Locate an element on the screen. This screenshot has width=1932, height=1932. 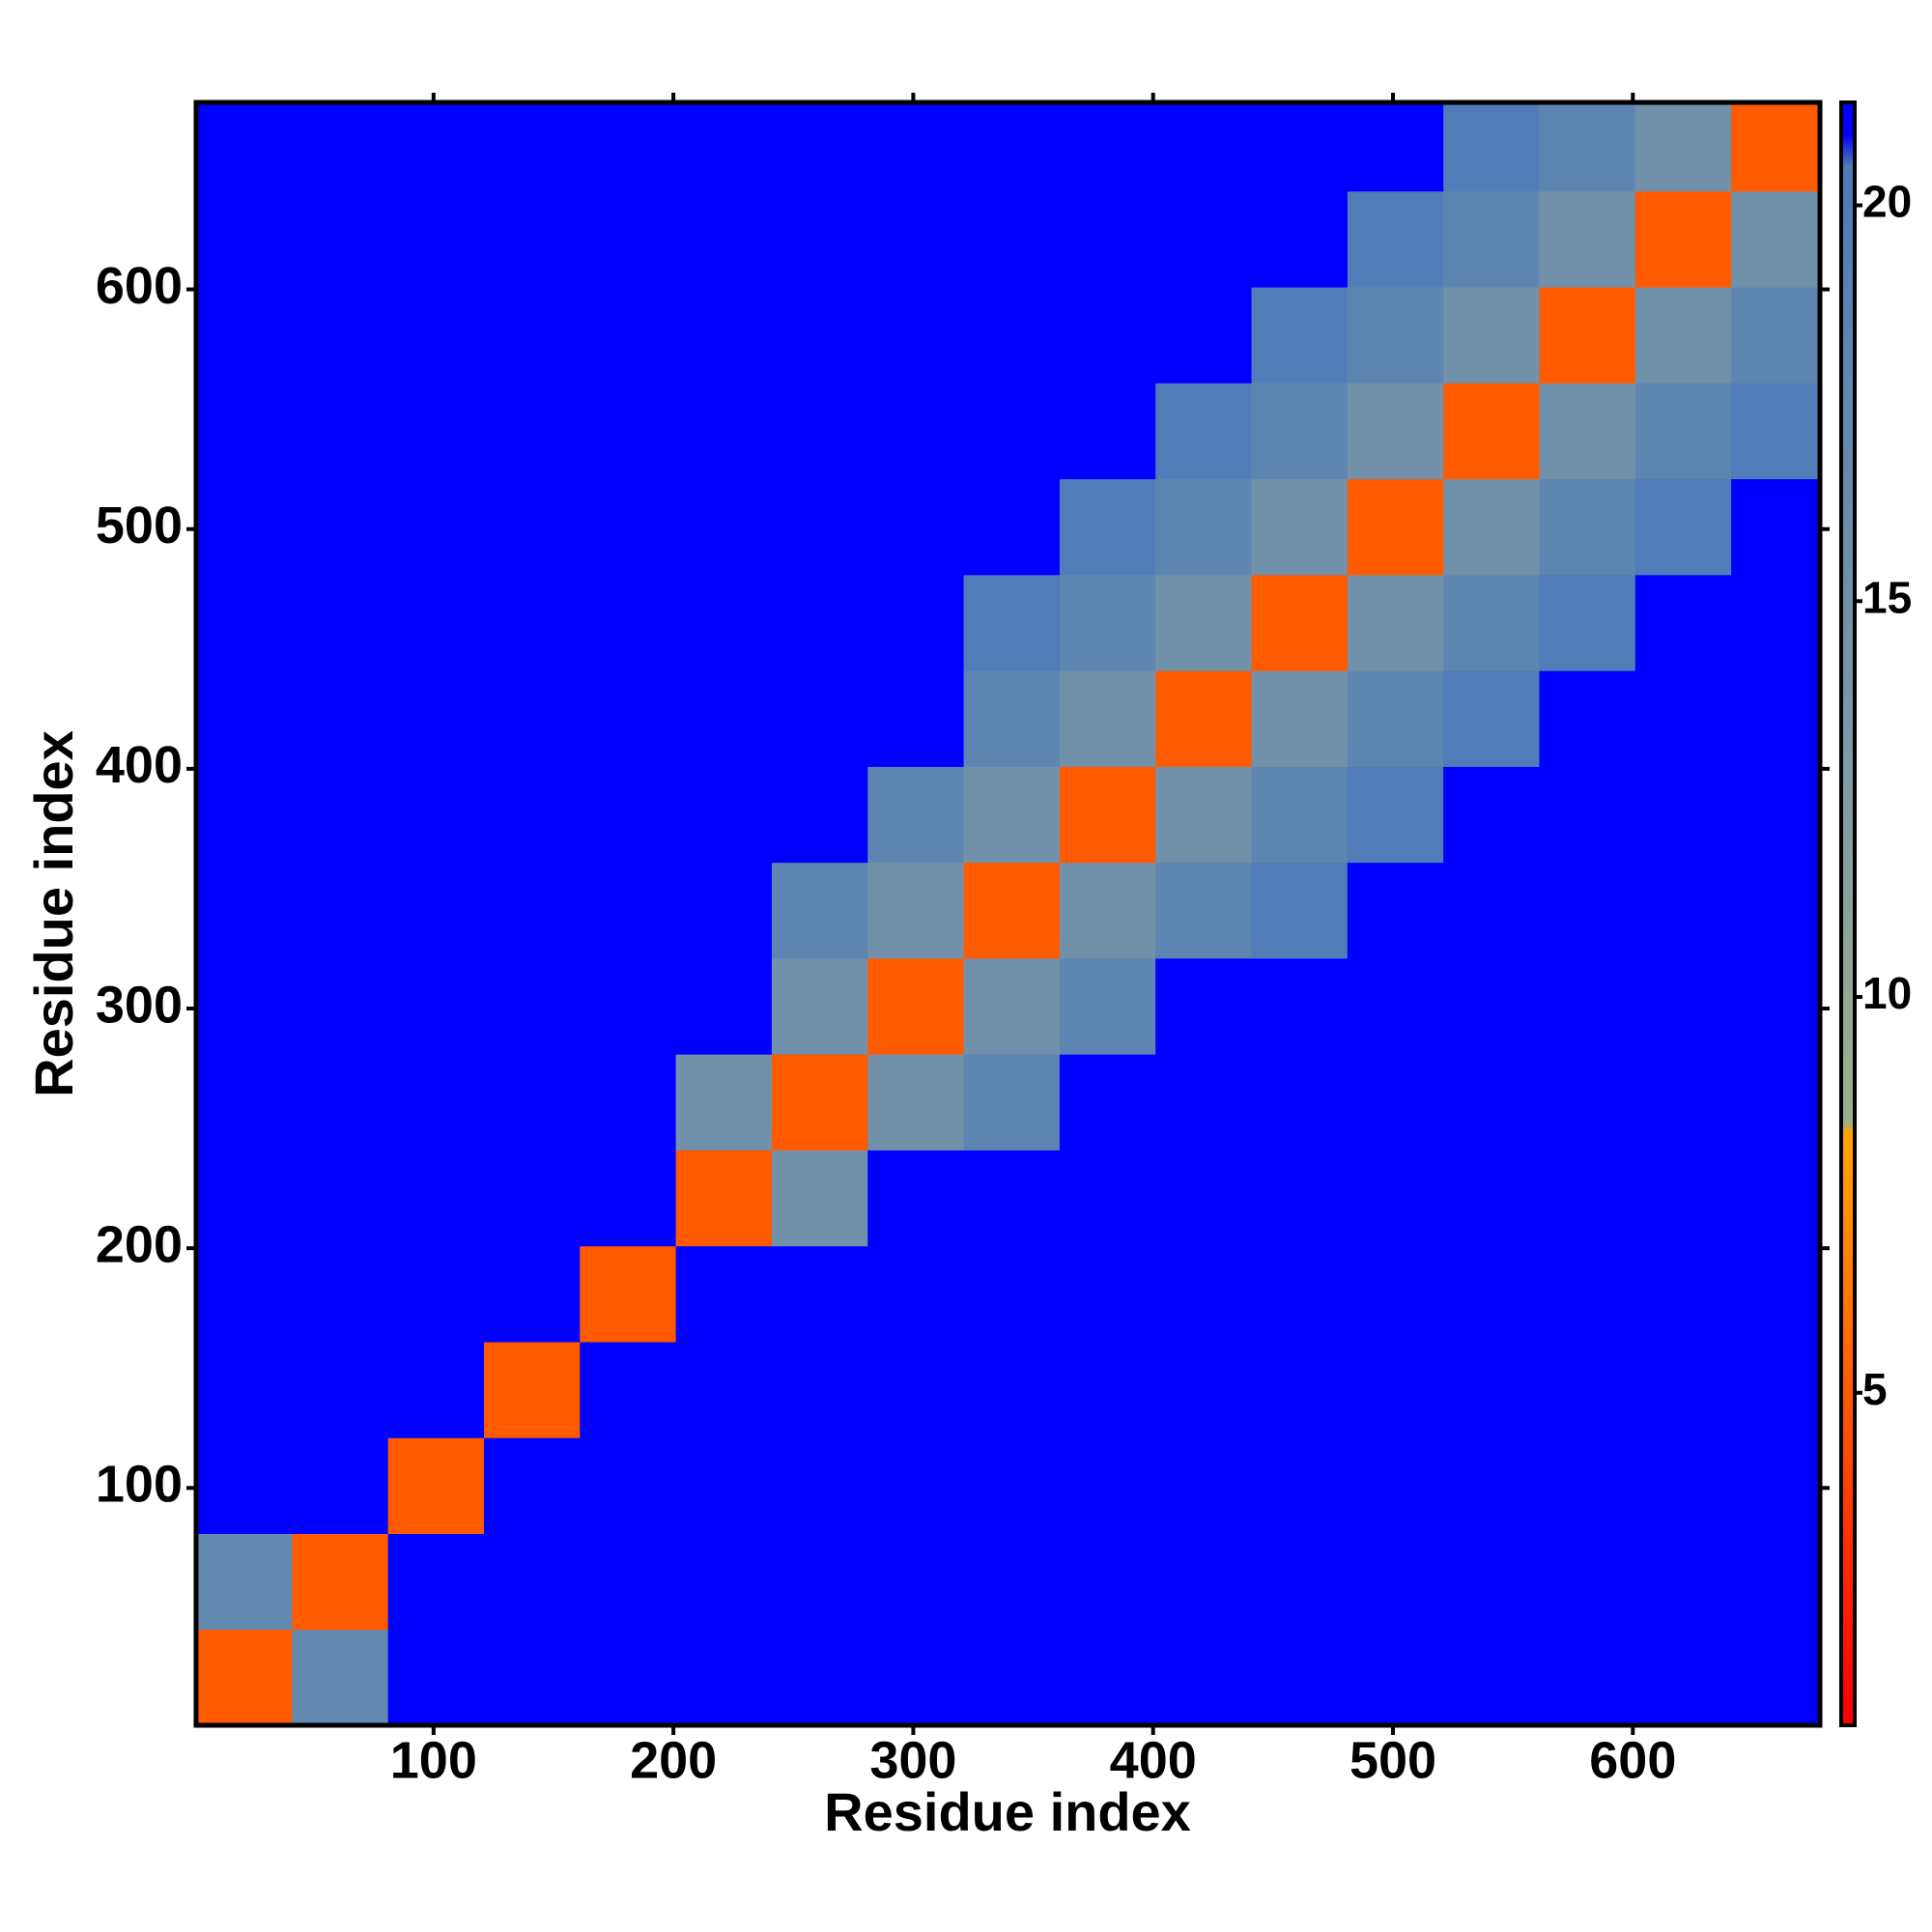
colorbar-tick-label: 10 is located at coordinates (1887, 993).